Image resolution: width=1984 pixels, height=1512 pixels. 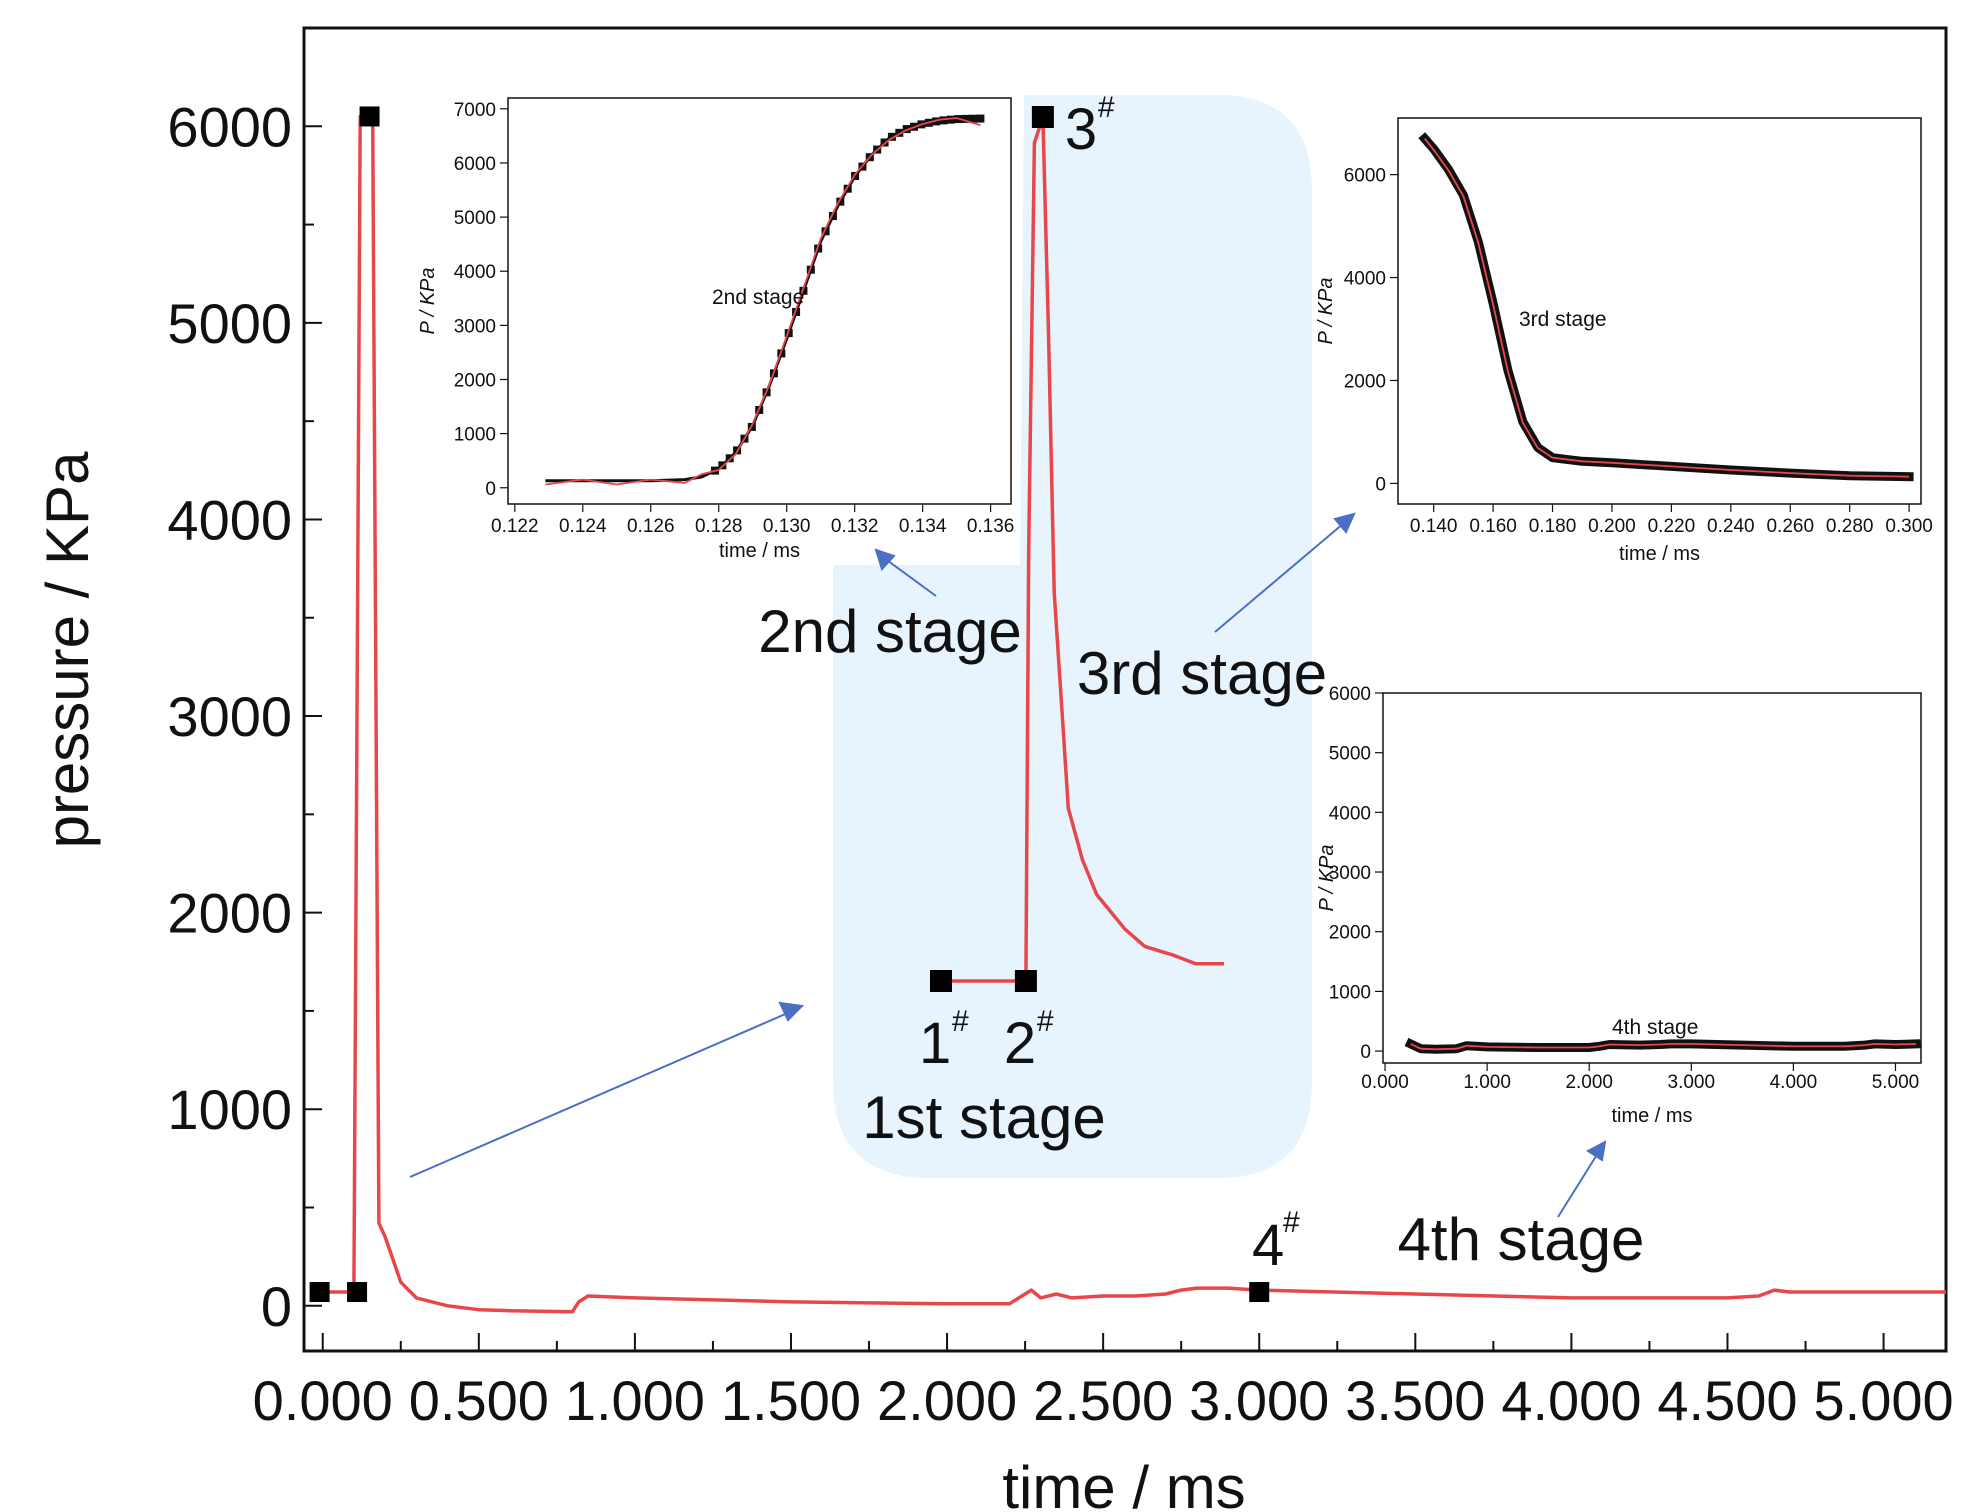 I want to click on stage-1-label: 1st stage, so click(x=984, y=1117).